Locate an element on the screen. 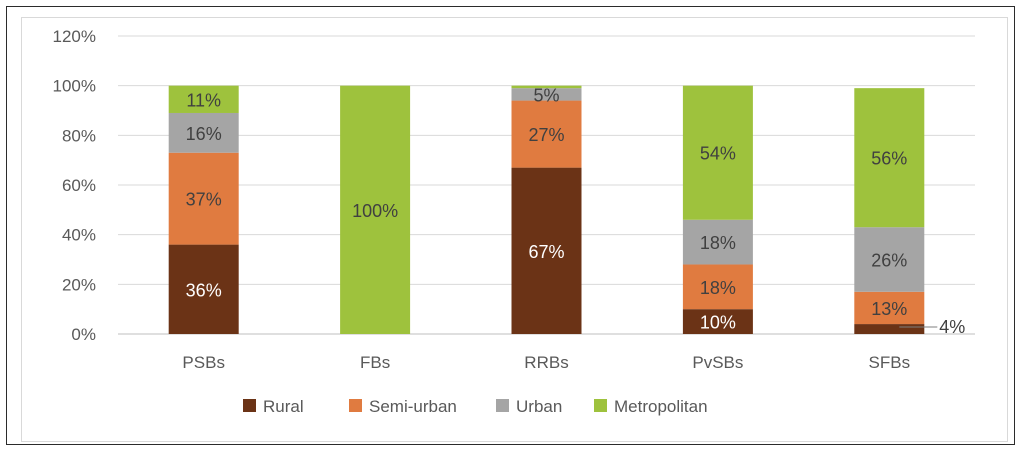 Image resolution: width=1024 pixels, height=456 pixels. y-tick-label: 100% is located at coordinates (74, 86).